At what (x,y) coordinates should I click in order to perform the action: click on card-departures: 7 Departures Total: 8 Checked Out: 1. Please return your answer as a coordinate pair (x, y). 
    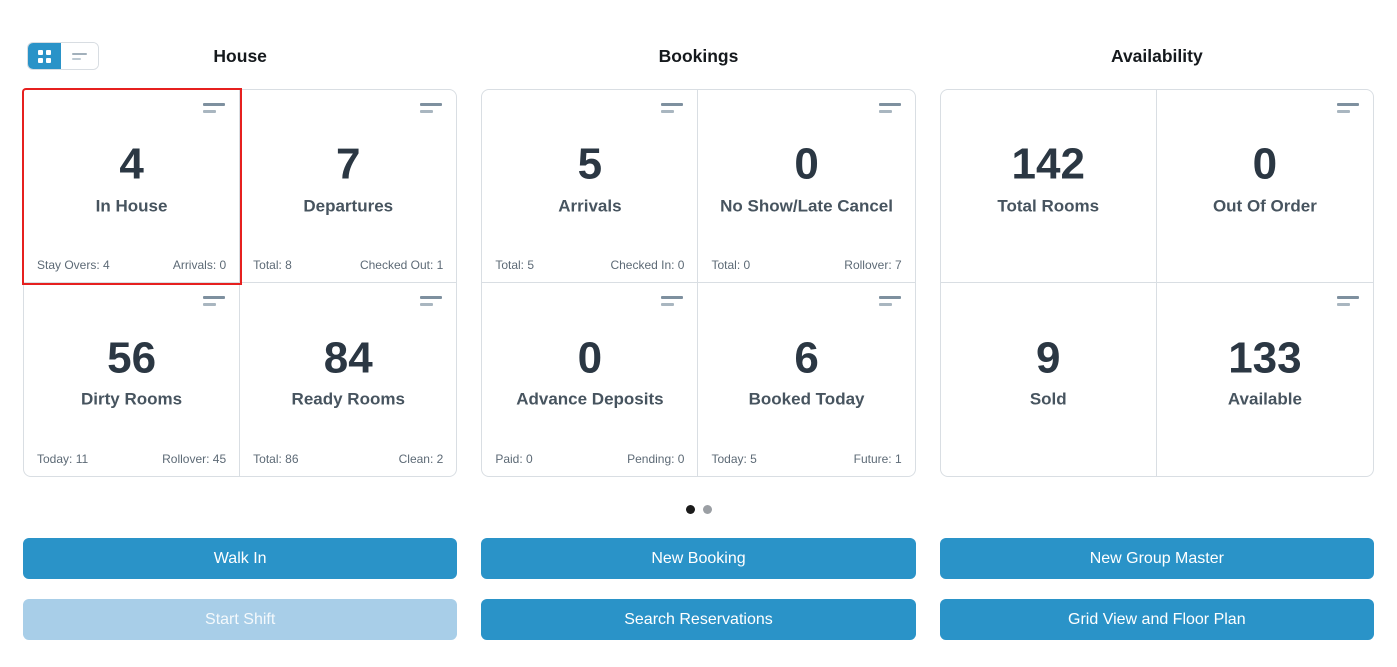
    Looking at the image, I should click on (348, 186).